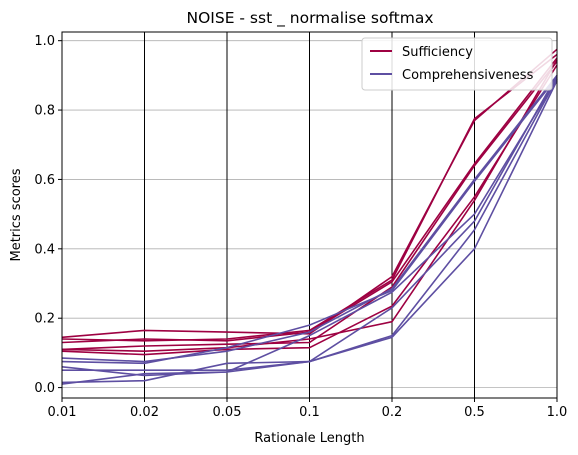 The height and width of the screenshot is (455, 578). Describe the element at coordinates (16, 214) in the screenshot. I see `y-axis-label: Metrics scores` at that location.